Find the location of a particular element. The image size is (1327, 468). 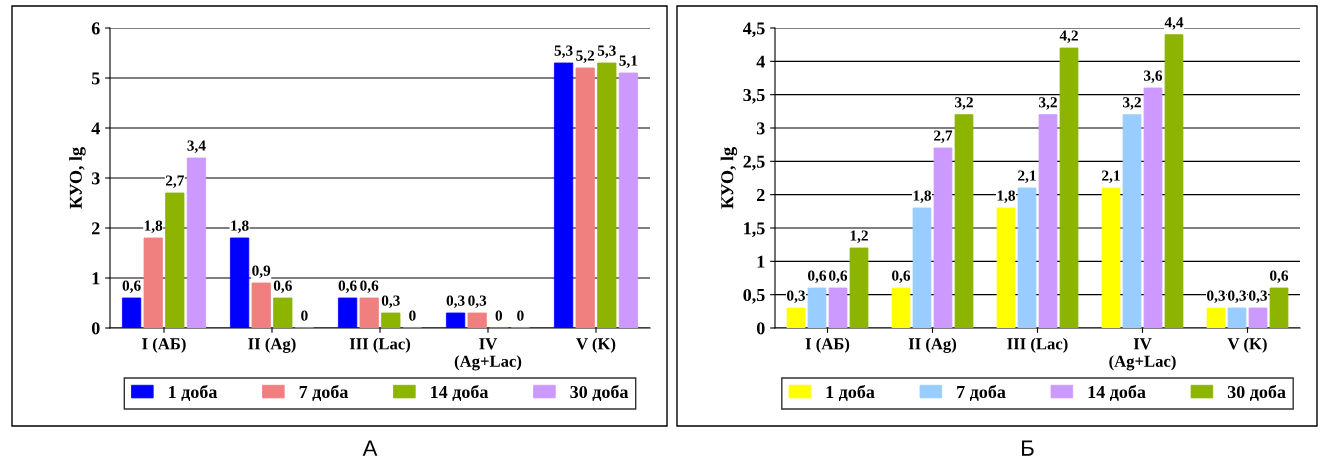

y-tick-label: 0,5 is located at coordinates (754, 296).